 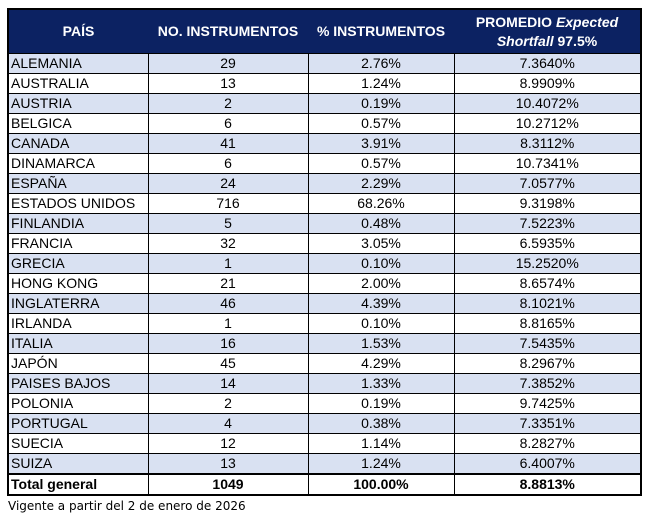 I want to click on expected-shortfall-cell: 10.7341%, so click(x=547, y=163).